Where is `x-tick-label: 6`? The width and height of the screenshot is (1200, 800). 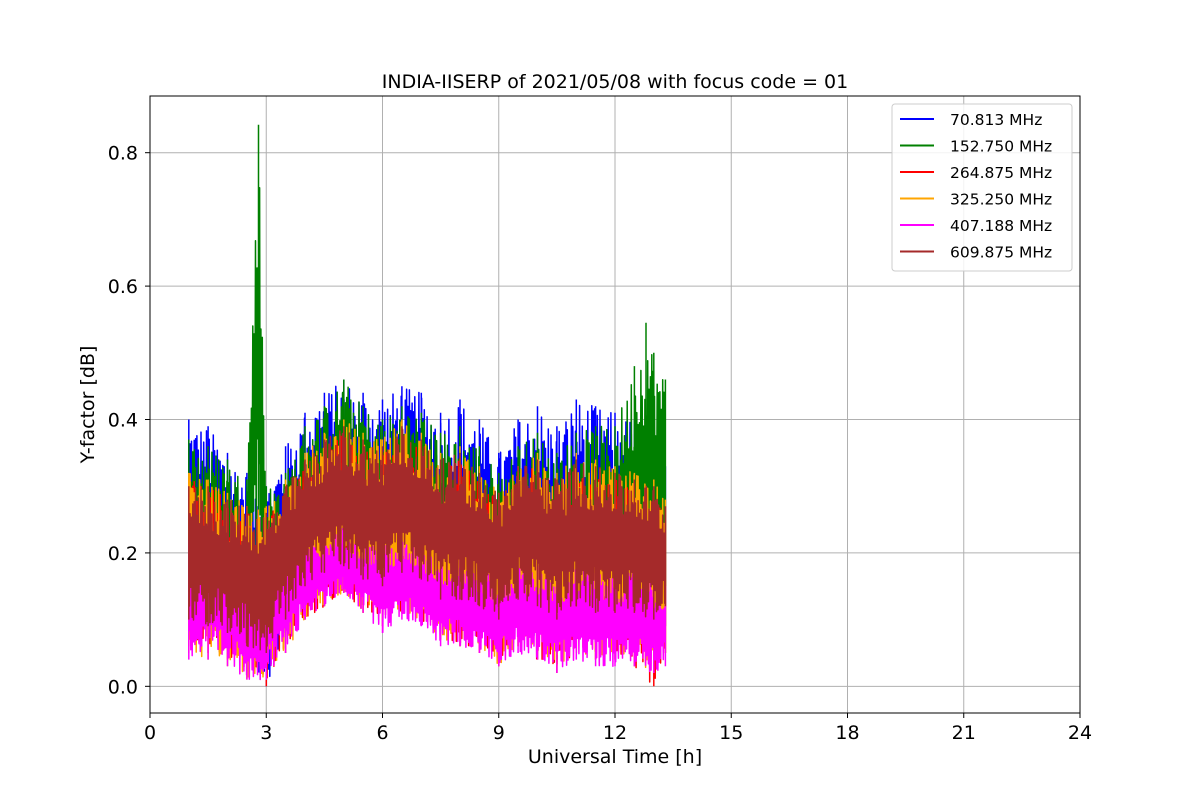 x-tick-label: 6 is located at coordinates (382, 733).